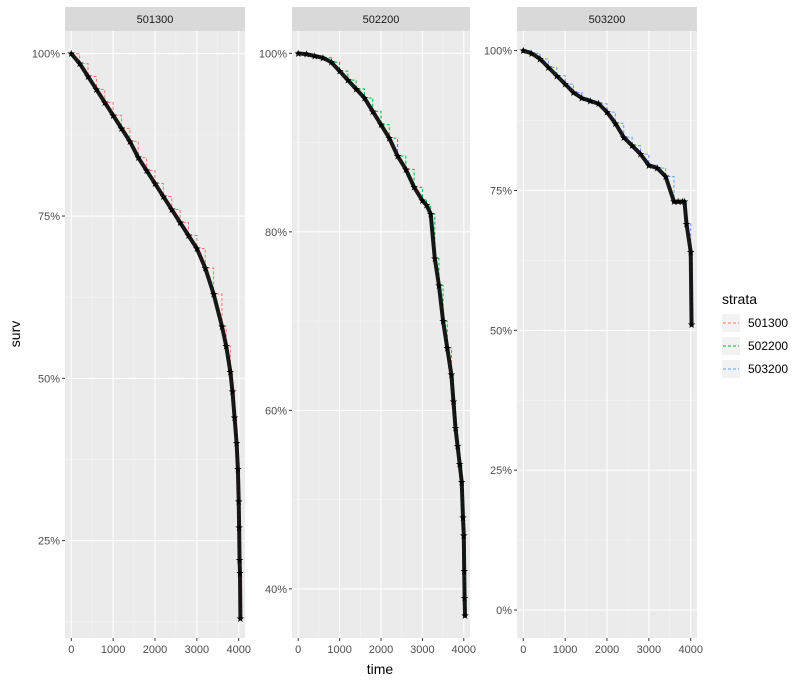 The image size is (806, 684). What do you see at coordinates (739, 299) in the screenshot?
I see `legend-title: strata` at bounding box center [739, 299].